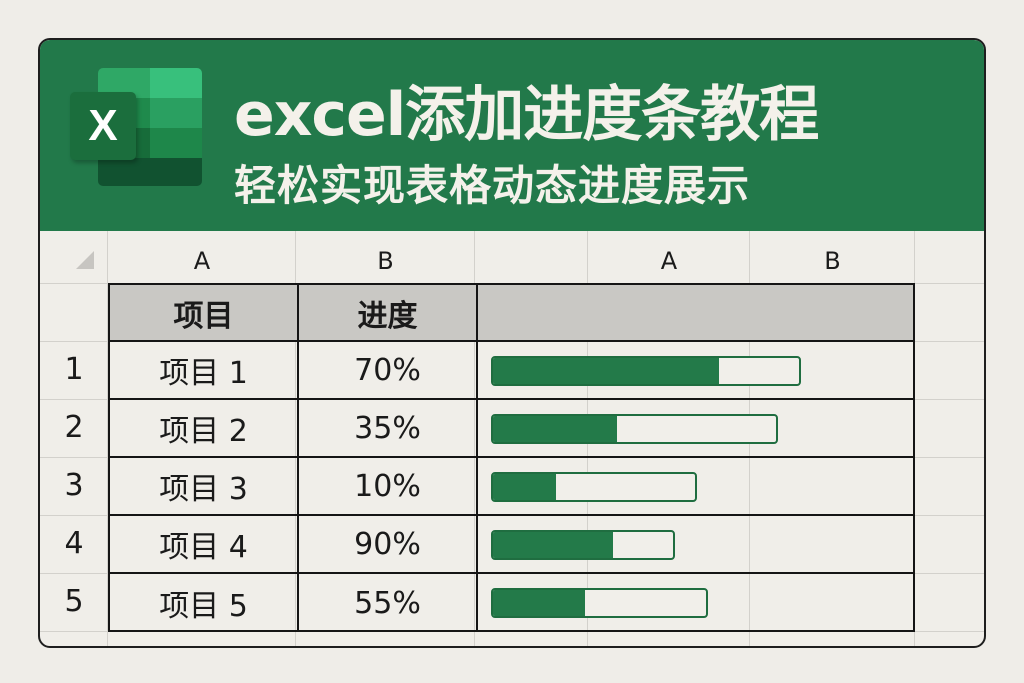 The height and width of the screenshot is (683, 1024). Describe the element at coordinates (203, 316) in the screenshot. I see `header-item: 项目` at that location.